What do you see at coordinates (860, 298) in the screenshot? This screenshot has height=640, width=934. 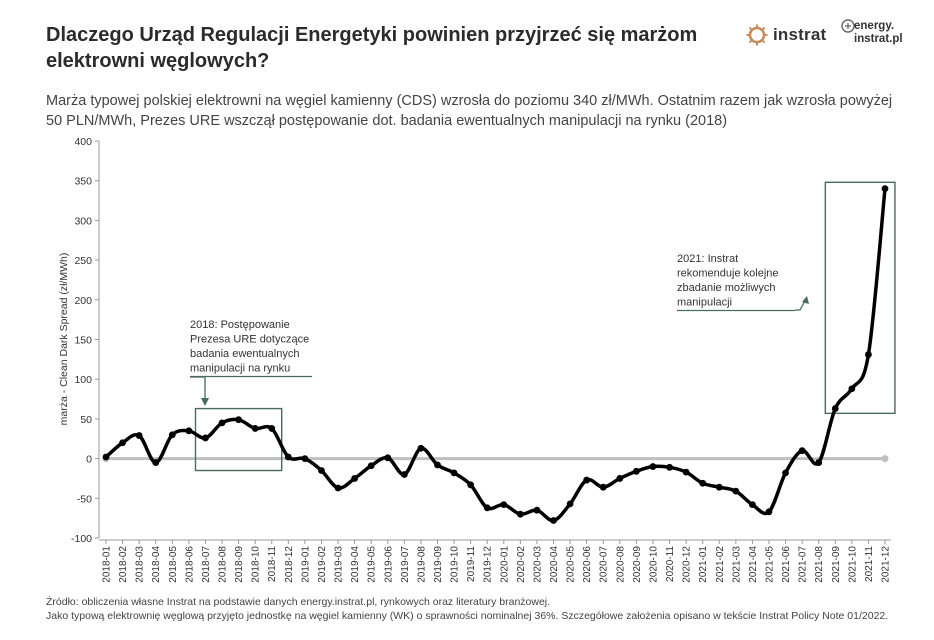 I see `annotation-box-2021` at bounding box center [860, 298].